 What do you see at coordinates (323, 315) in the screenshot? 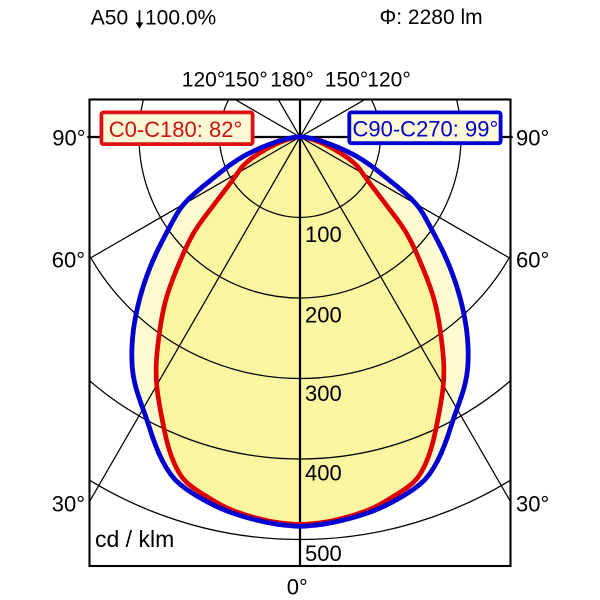
I see `svg-text: 200` at bounding box center [323, 315].